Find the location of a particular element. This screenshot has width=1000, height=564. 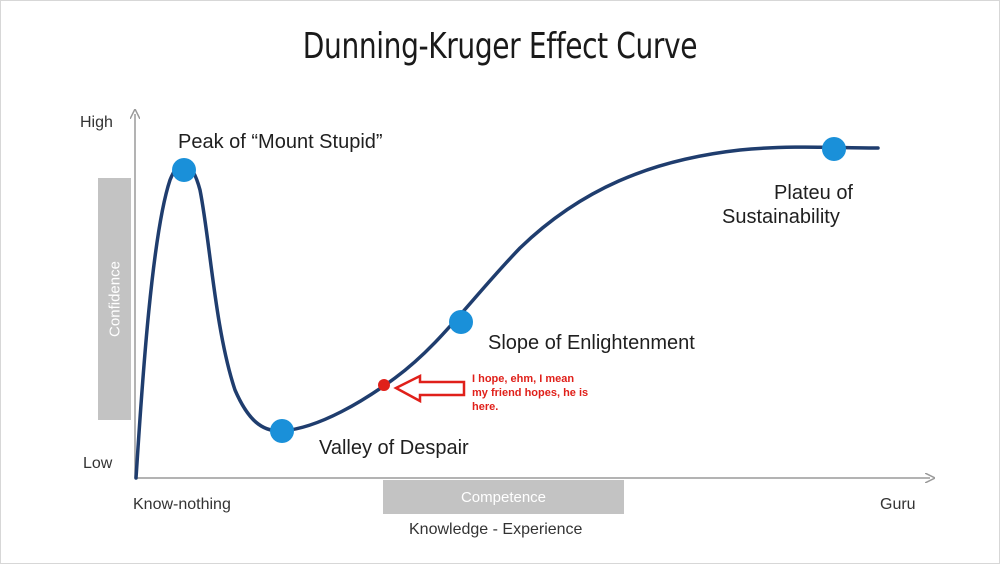

confidence-bar: Confidence is located at coordinates (114, 299).